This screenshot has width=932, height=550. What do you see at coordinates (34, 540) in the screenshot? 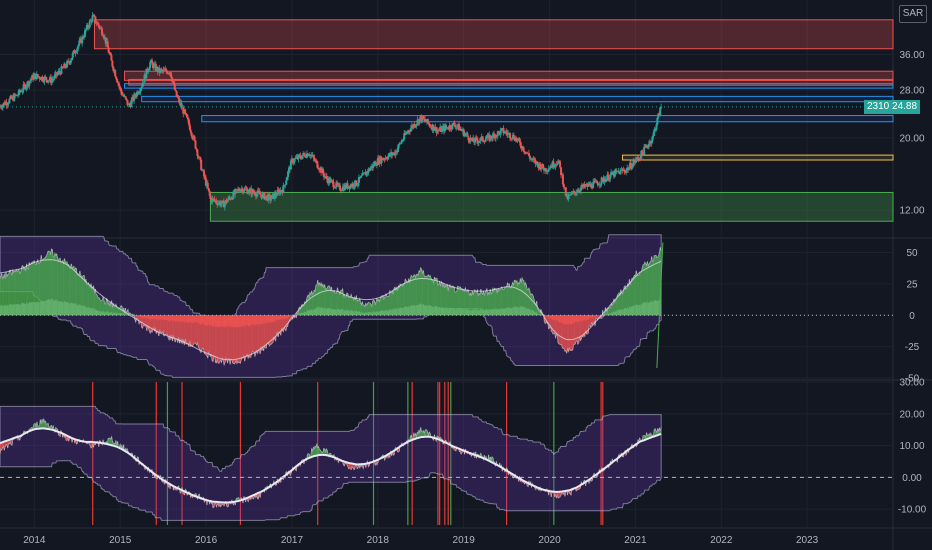
I see `x-tick-label: 2014` at bounding box center [34, 540].